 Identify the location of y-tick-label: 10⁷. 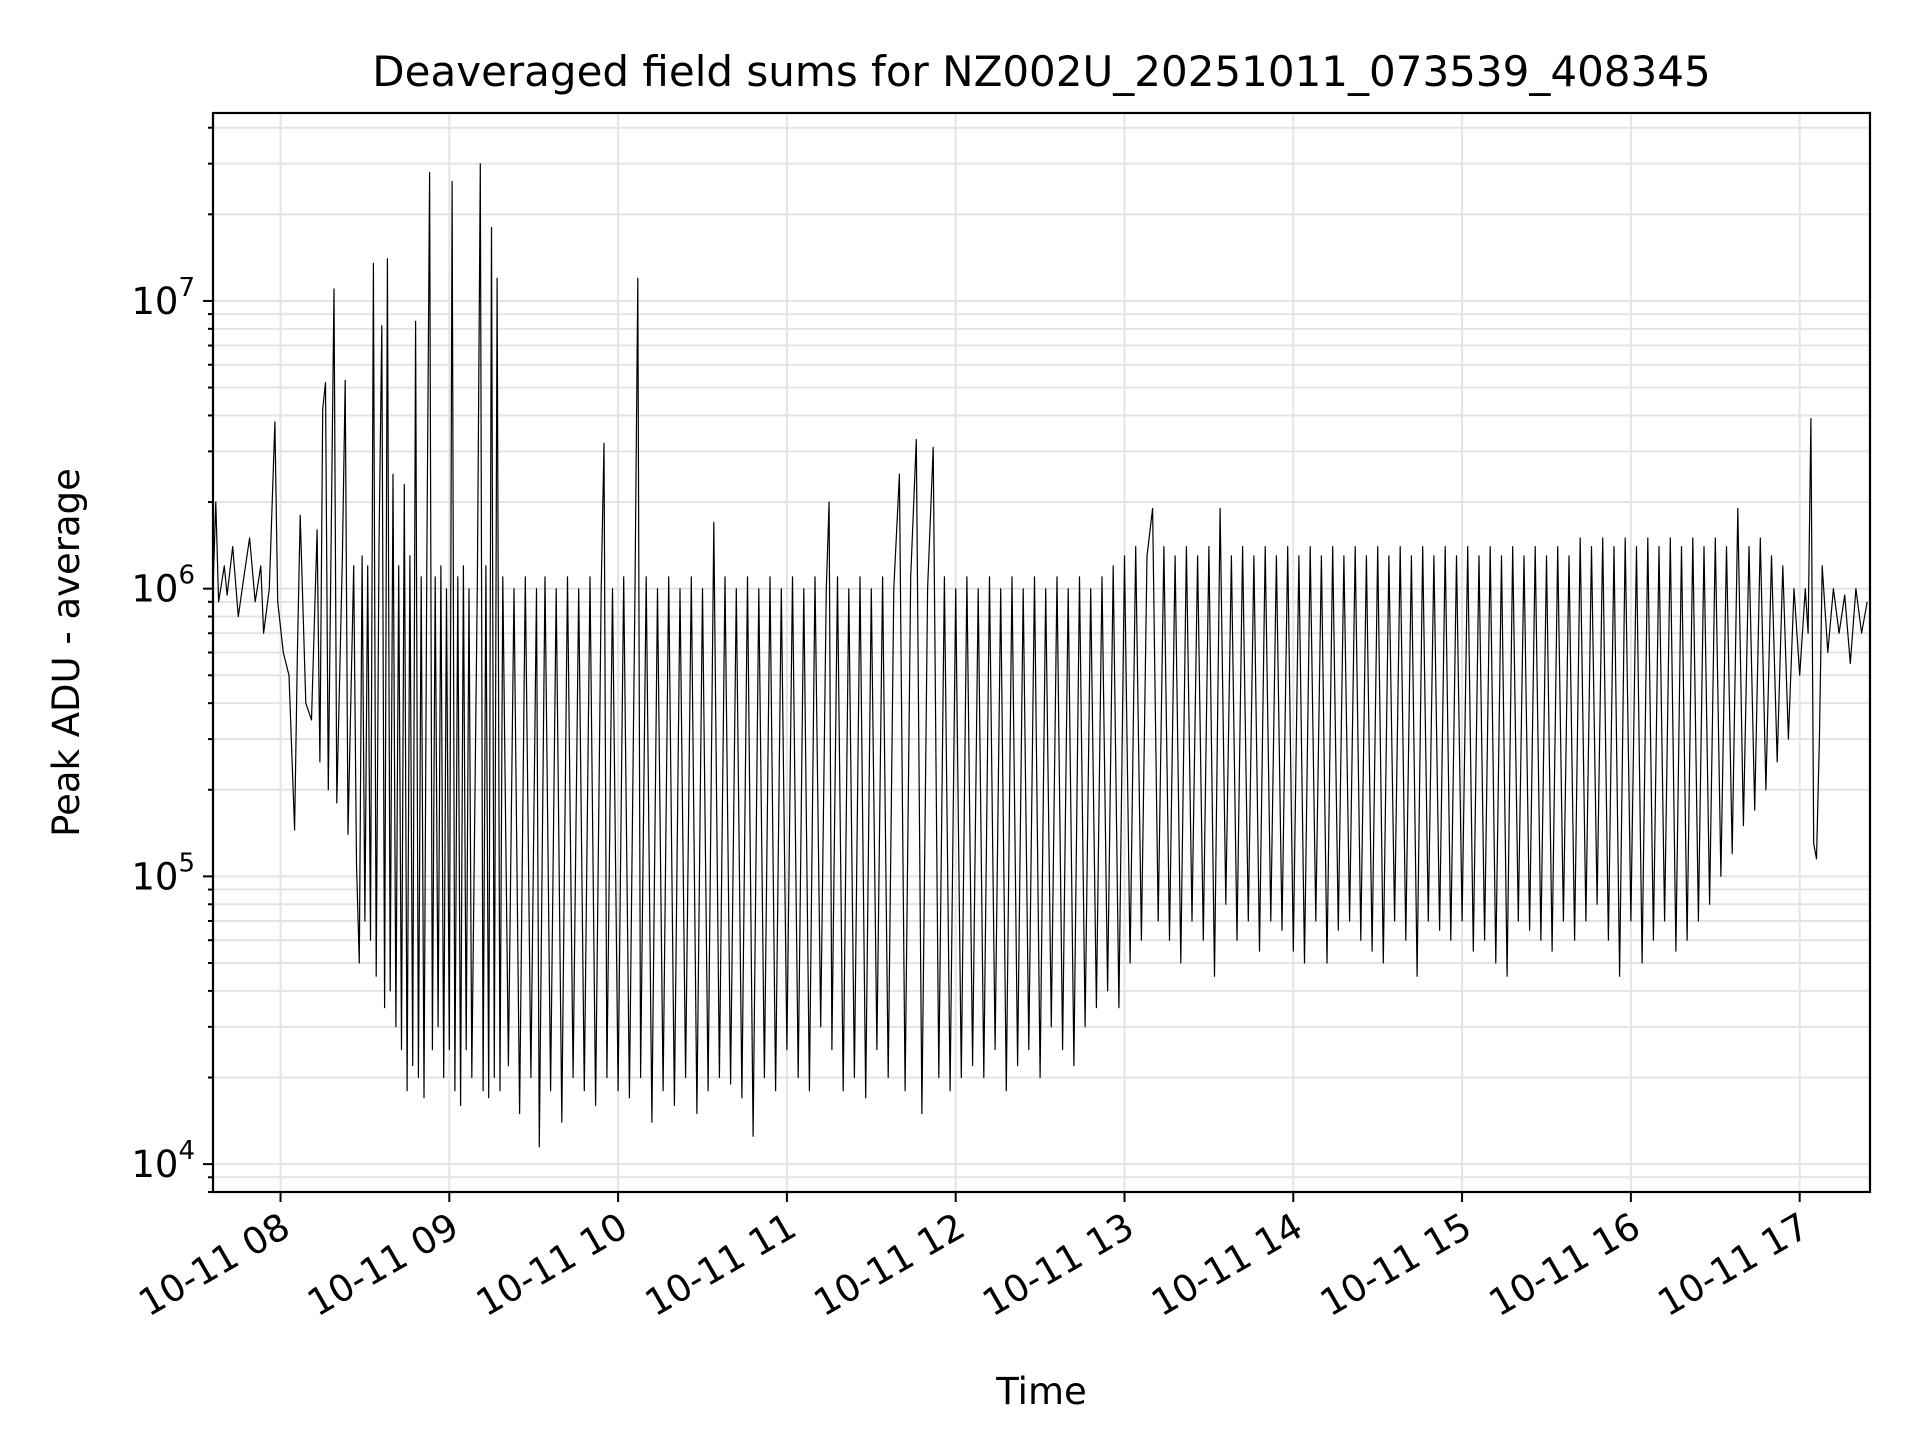
(163, 298).